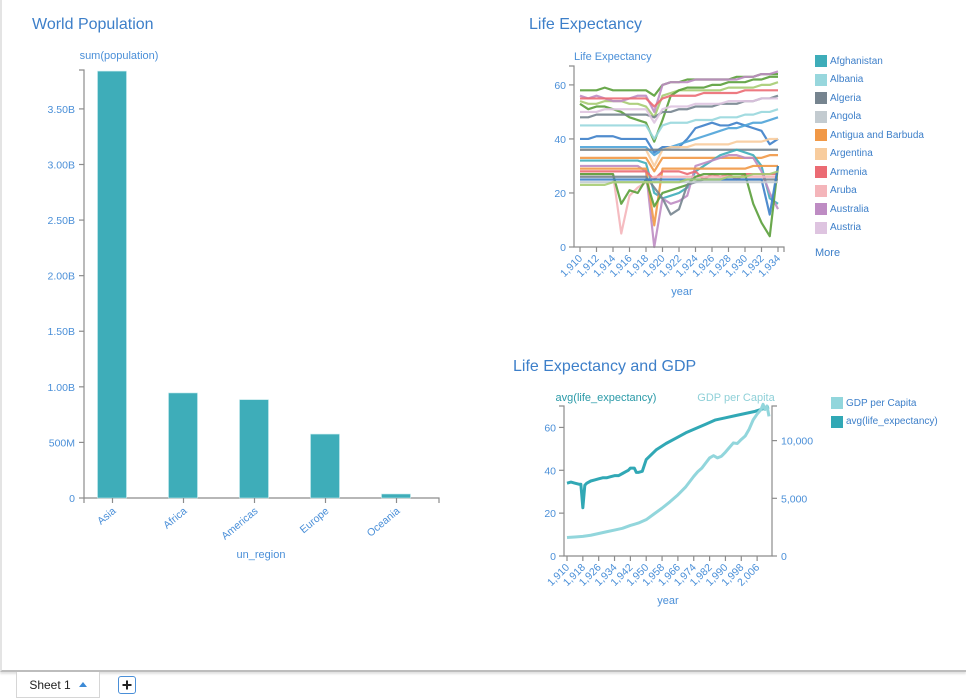 The width and height of the screenshot is (966, 698). What do you see at coordinates (550, 428) in the screenshot?
I see `left-y-tick-label: 60` at bounding box center [550, 428].